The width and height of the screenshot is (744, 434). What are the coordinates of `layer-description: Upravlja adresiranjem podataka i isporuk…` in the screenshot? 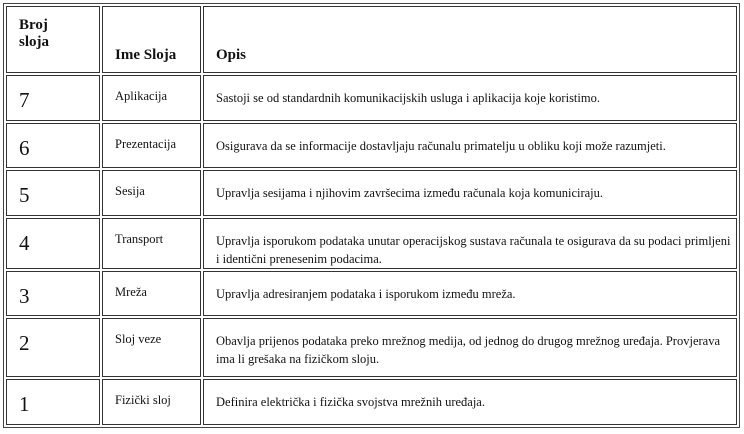 It's located at (470, 293).